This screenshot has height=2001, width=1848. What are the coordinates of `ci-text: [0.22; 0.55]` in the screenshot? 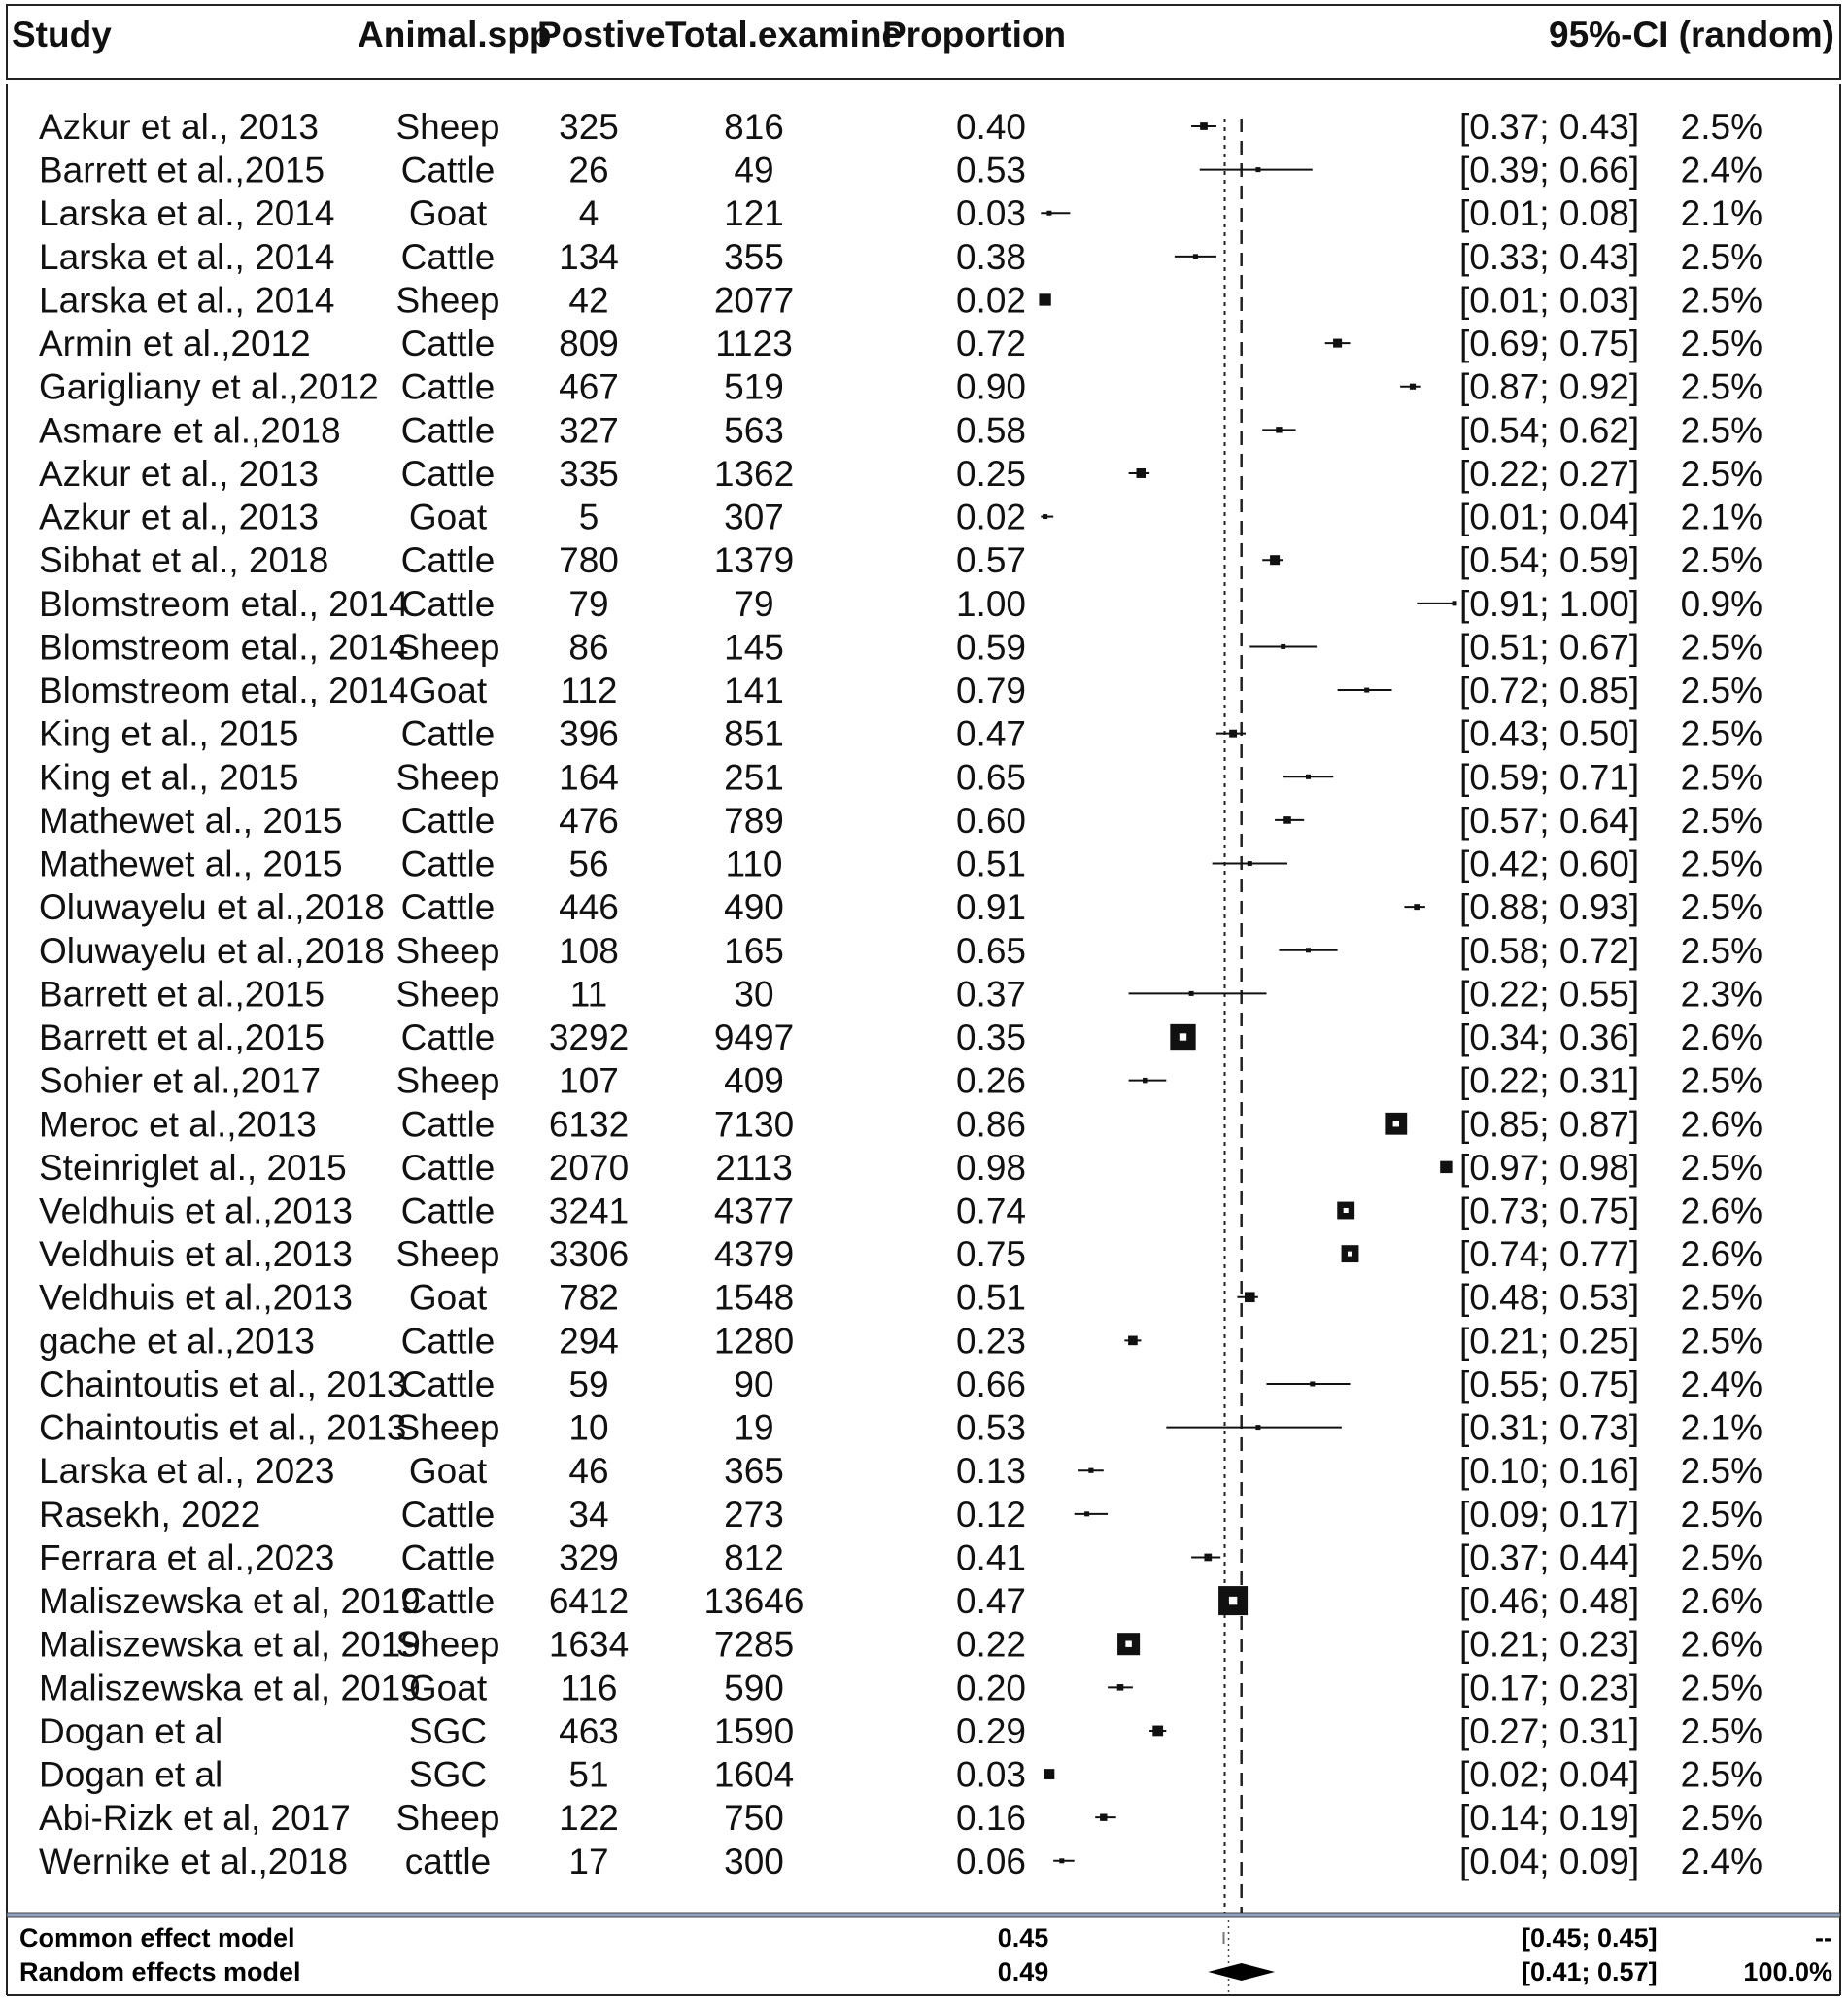 It's located at (1549, 994).